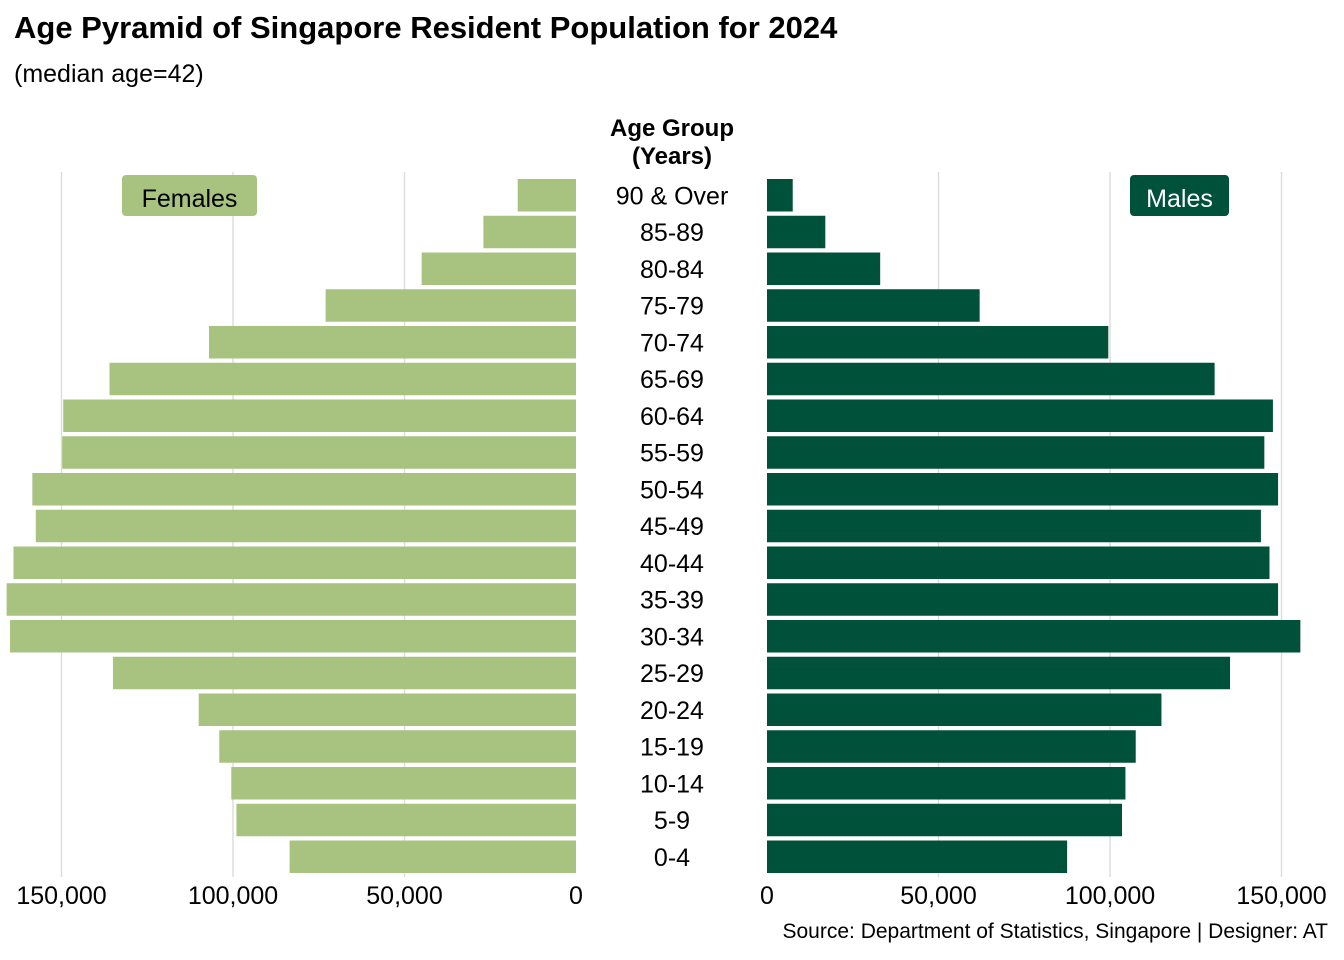 This screenshot has width=1344, height=960. What do you see at coordinates (672, 674) in the screenshot?
I see `age-group-label: 25-29` at bounding box center [672, 674].